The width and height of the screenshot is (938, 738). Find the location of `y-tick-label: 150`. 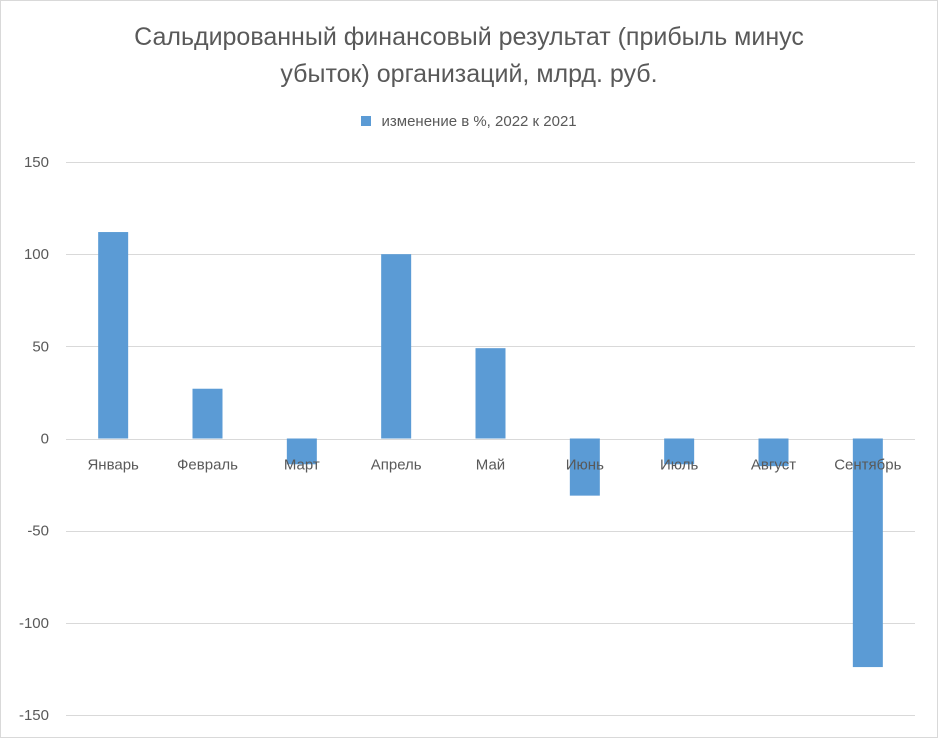

y-tick-label: 150 is located at coordinates (36, 162).